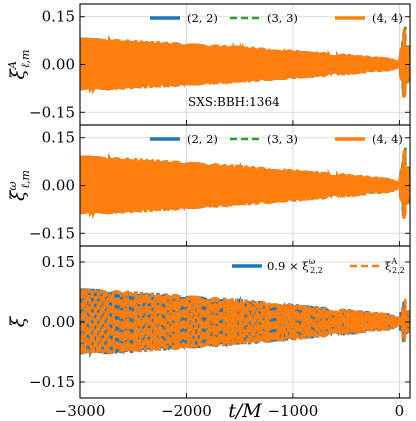  I want to click on x-axis-label: t/M, so click(245, 410).